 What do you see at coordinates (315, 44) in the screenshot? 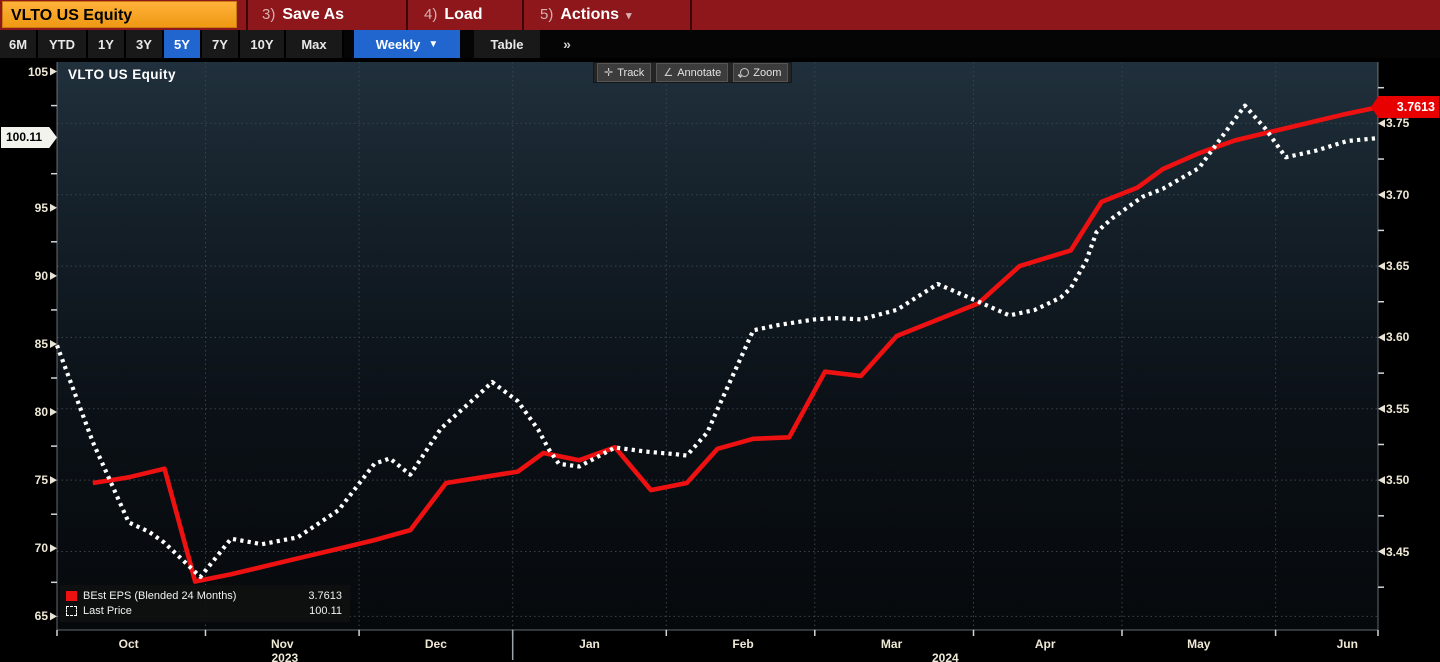
I see `range-tab-max: Max` at bounding box center [315, 44].